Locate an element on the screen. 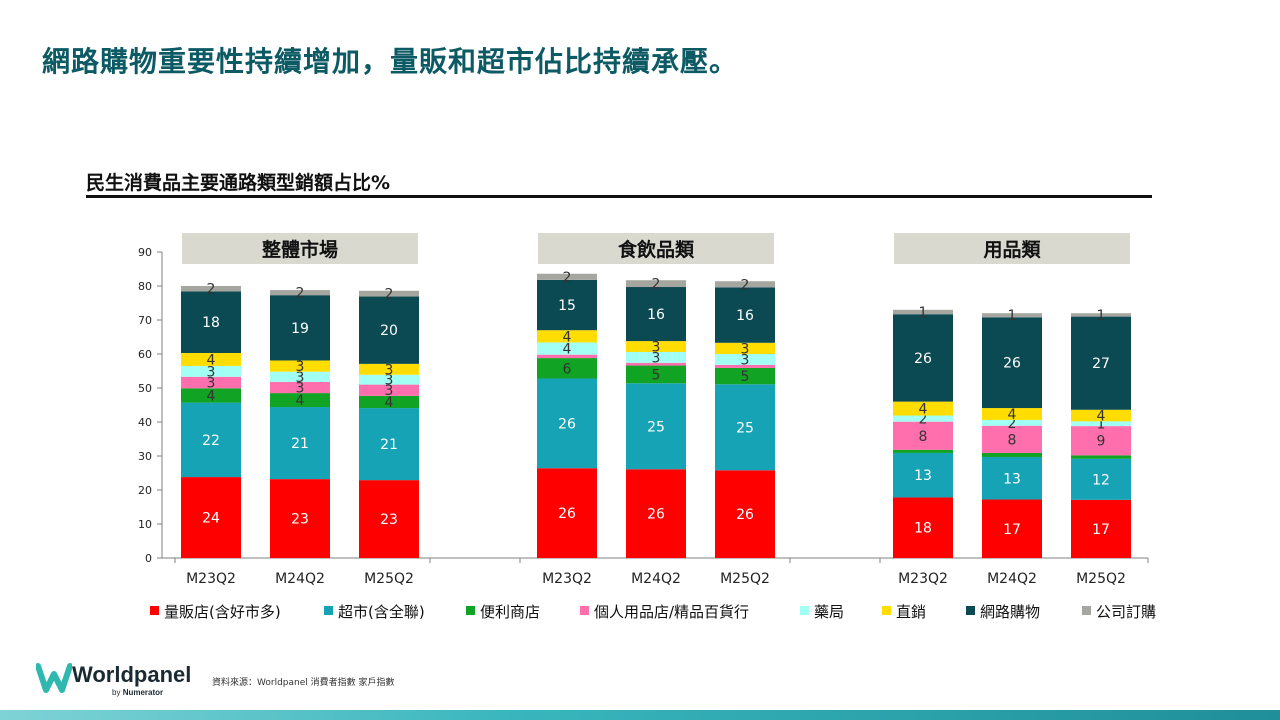 Image resolution: width=1280 pixels, height=720 pixels. y-tick-label: 10 is located at coordinates (145, 524).